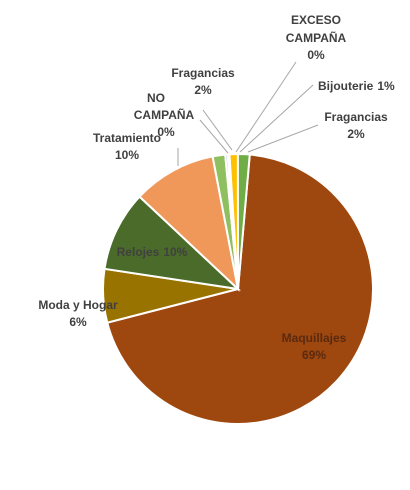 The width and height of the screenshot is (410, 490). I want to click on label-no-campana-name-line2: CAMPAÑA, so click(164, 114).